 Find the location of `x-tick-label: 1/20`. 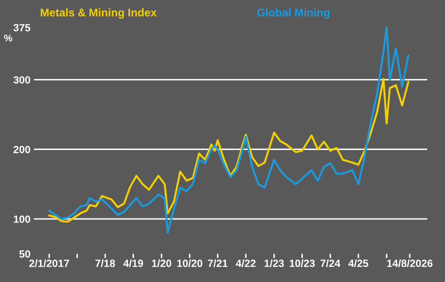

x-tick-label: 1/20 is located at coordinates (162, 263).